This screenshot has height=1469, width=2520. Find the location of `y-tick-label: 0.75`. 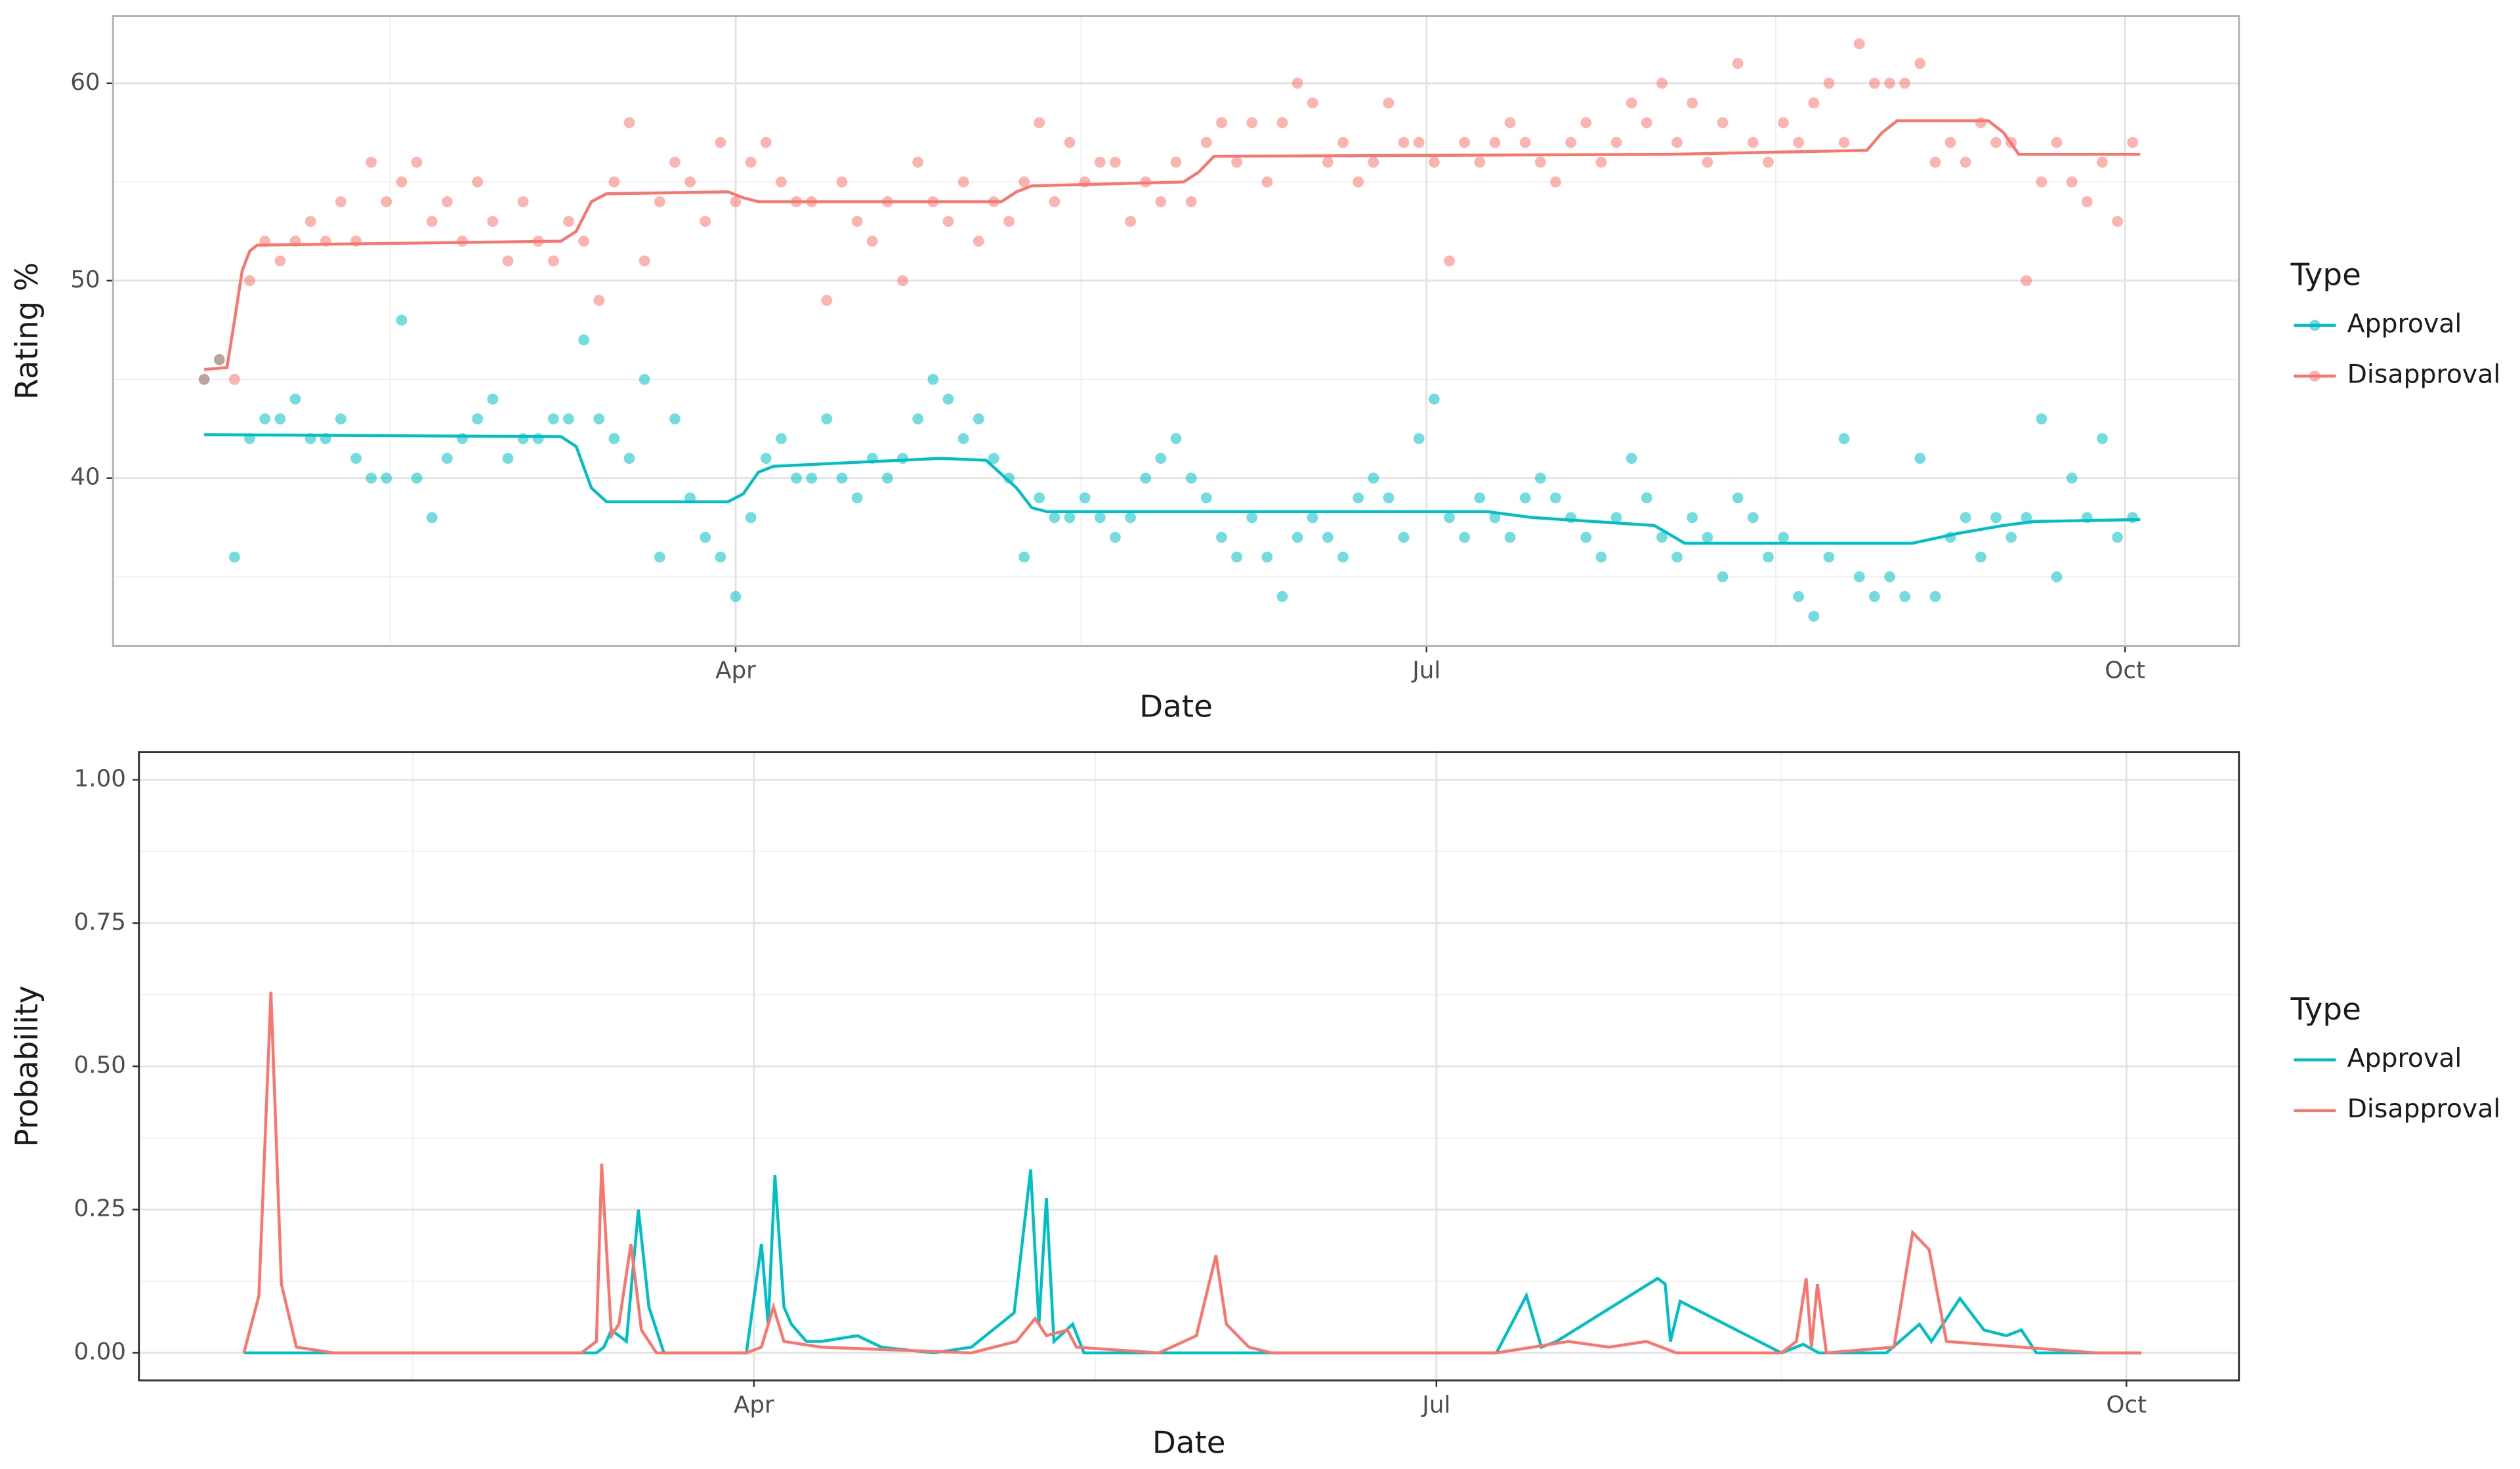

y-tick-label: 0.75 is located at coordinates (100, 922).